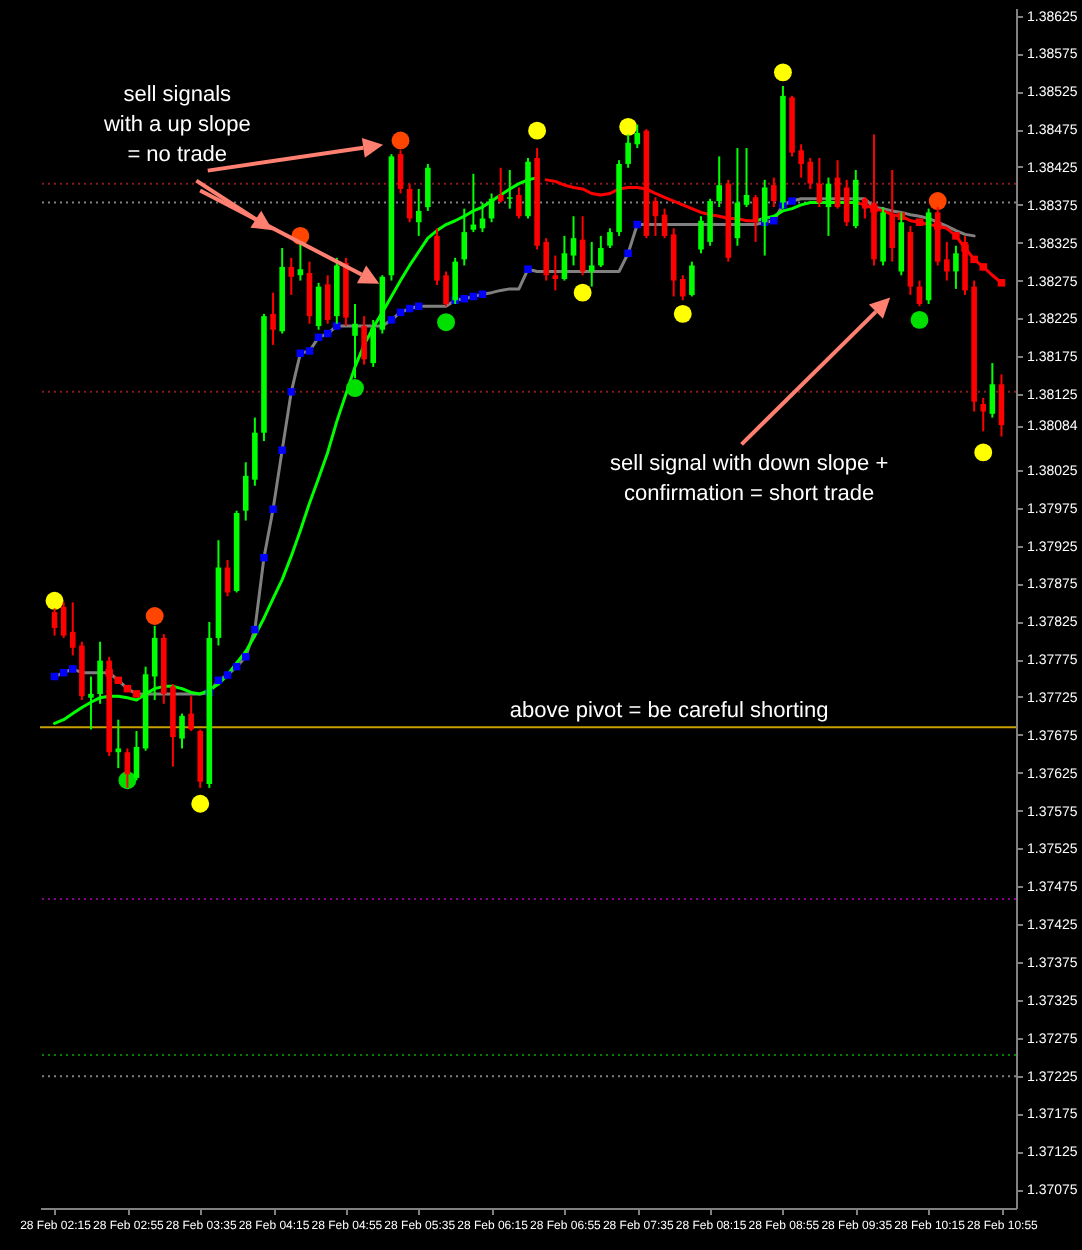  What do you see at coordinates (176, 125) in the screenshot?
I see `annotation: sell signals with a up slope = no trade` at bounding box center [176, 125].